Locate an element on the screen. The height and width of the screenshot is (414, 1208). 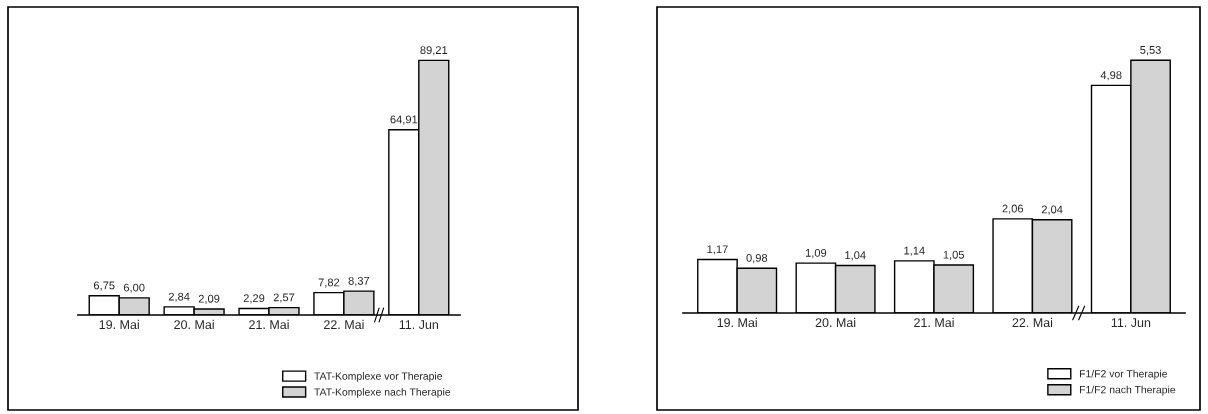
data-label: 1,09 is located at coordinates (816, 253).